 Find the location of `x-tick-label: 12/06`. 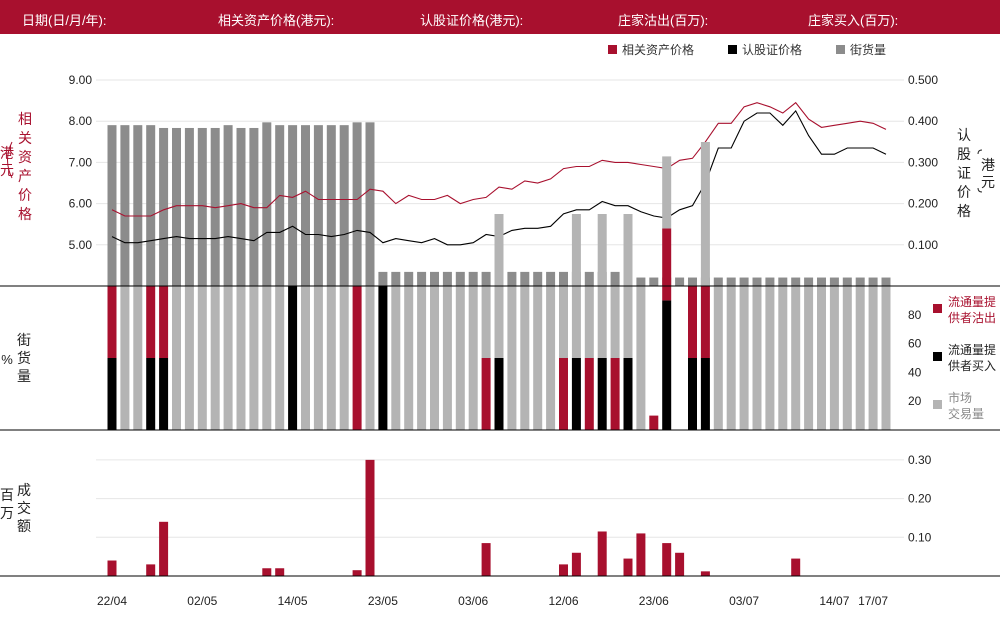

x-tick-label: 12/06 is located at coordinates (563, 601).